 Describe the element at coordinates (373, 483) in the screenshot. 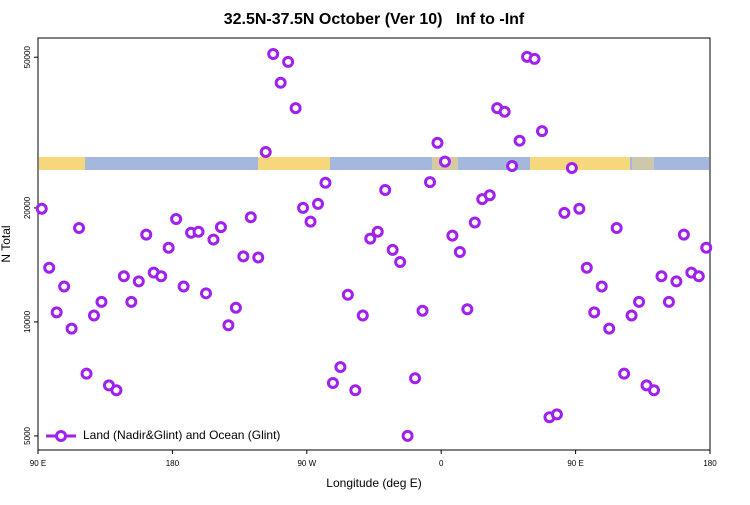

I see `x-axis-label: Longitude (deg E)` at that location.